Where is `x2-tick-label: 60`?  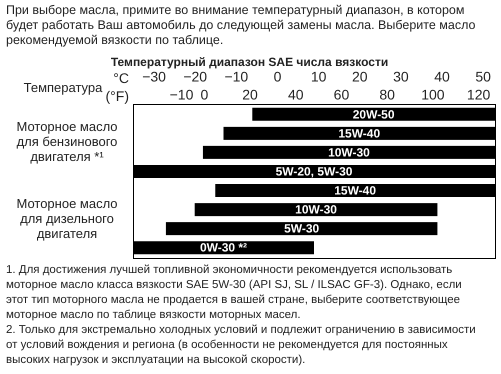 x2-tick-label: 60 is located at coordinates (342, 94).